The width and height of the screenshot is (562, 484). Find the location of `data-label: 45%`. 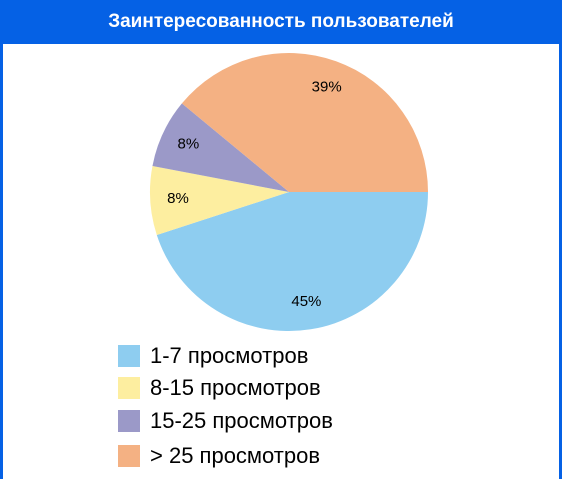

data-label: 45% is located at coordinates (306, 301).